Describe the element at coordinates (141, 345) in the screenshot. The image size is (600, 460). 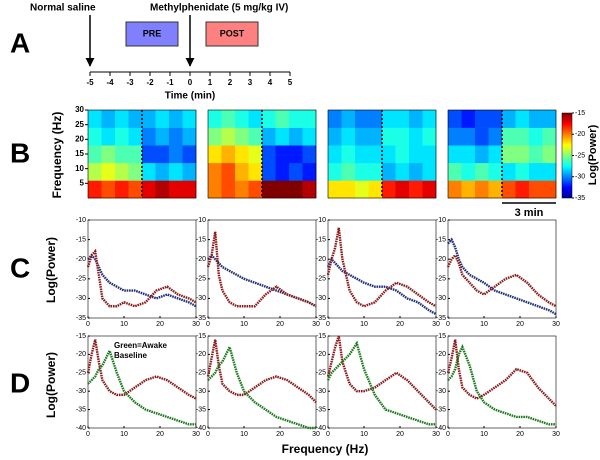
I see `annotation: Green=Awake` at that location.